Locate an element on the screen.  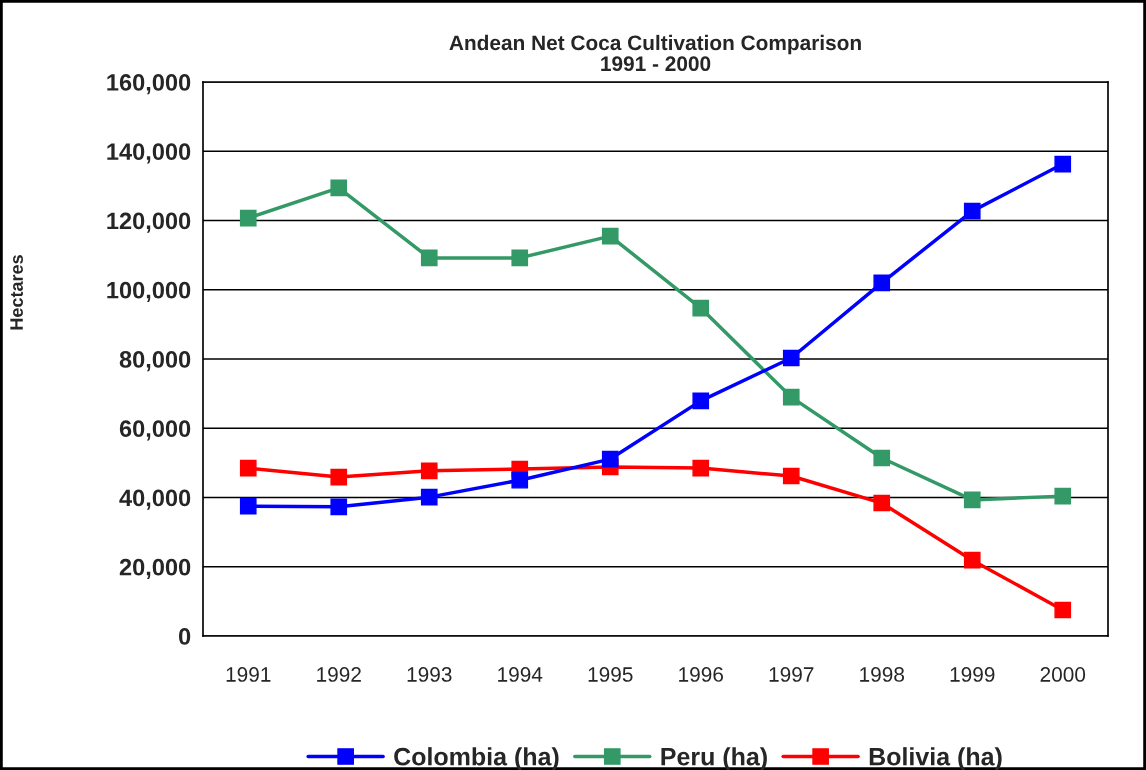
y-tick-label: 0 is located at coordinates (185, 636).